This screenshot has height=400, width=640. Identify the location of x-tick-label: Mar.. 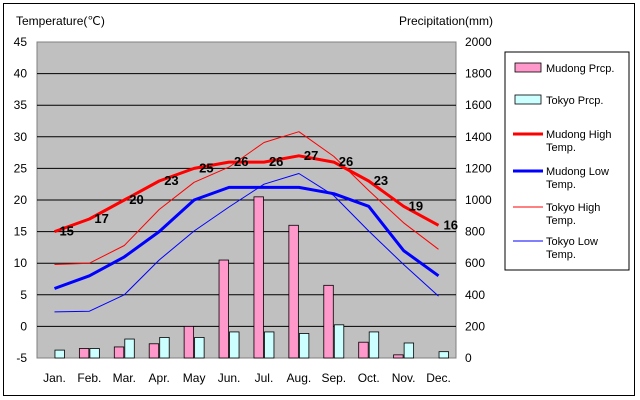
(124, 378).